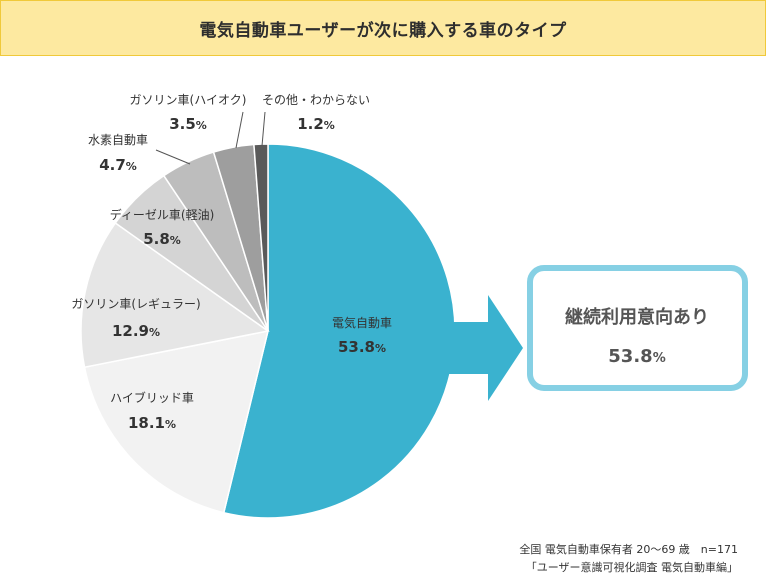 The width and height of the screenshot is (768, 580). Describe the element at coordinates (316, 124) in the screenshot. I see `slice-value-other: 1.2%` at that location.